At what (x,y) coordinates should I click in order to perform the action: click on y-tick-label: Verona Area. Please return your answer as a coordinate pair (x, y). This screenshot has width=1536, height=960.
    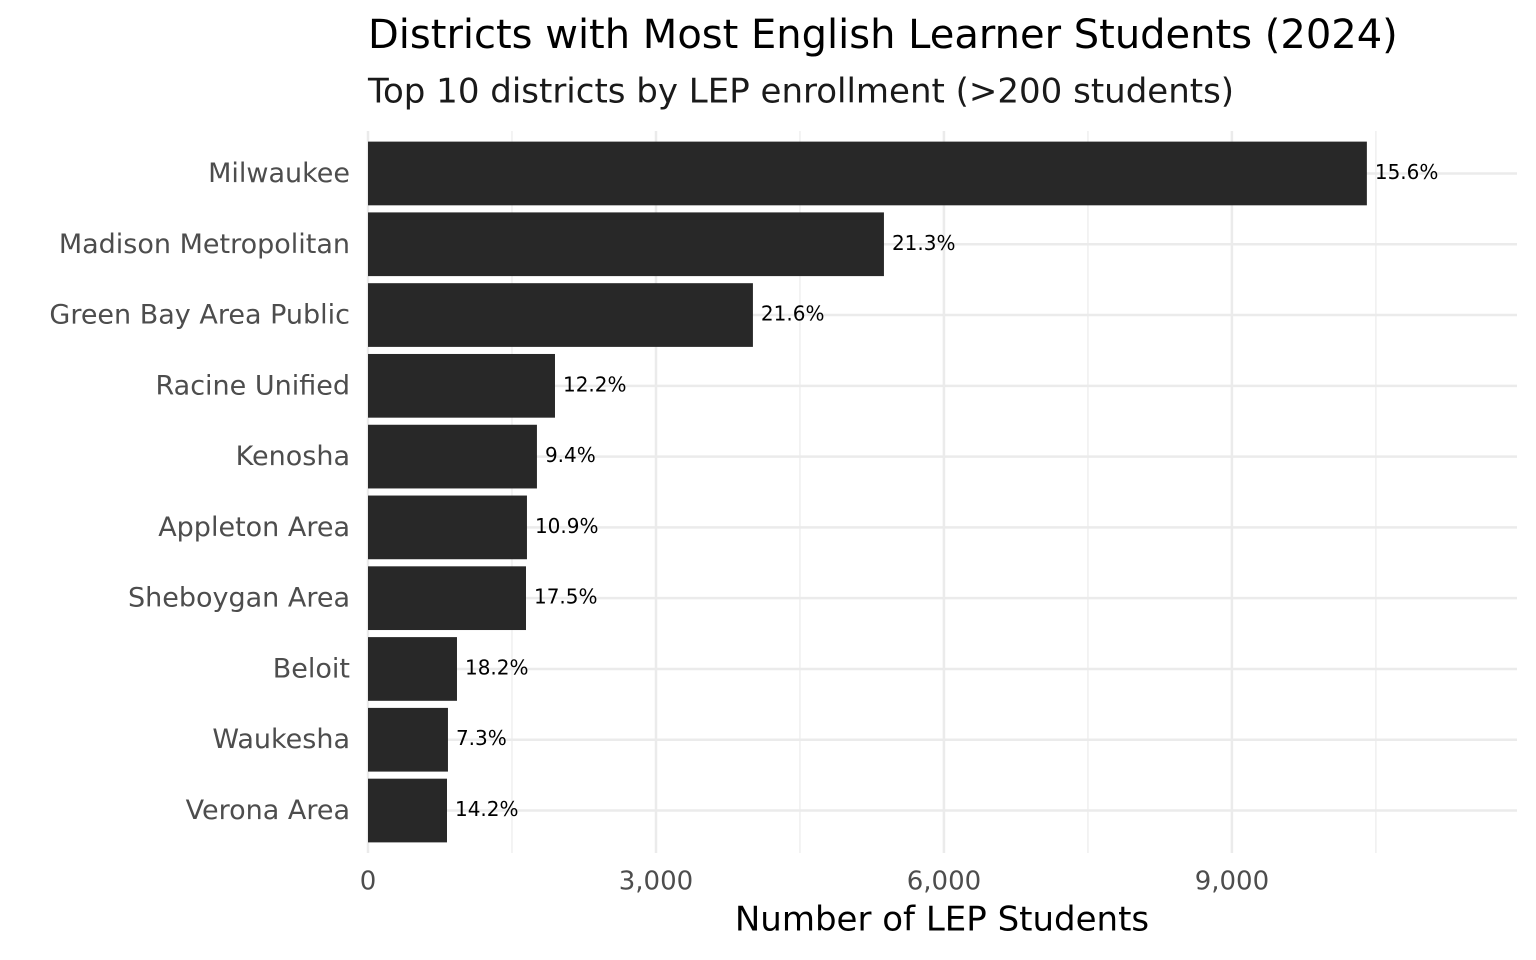
    Looking at the image, I should click on (268, 810).